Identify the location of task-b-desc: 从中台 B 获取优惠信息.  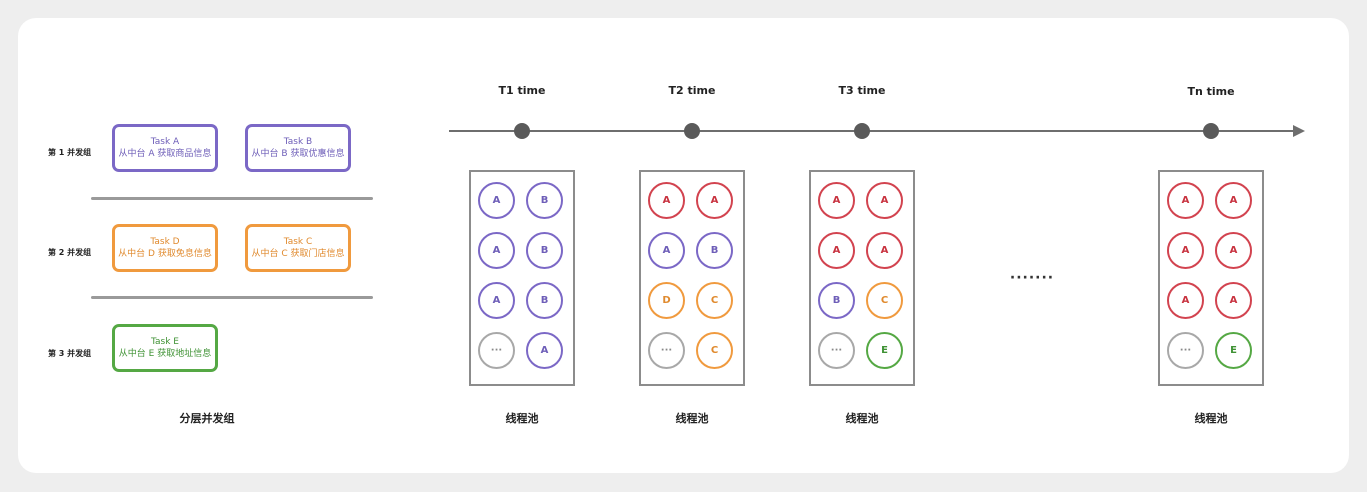
(298, 154).